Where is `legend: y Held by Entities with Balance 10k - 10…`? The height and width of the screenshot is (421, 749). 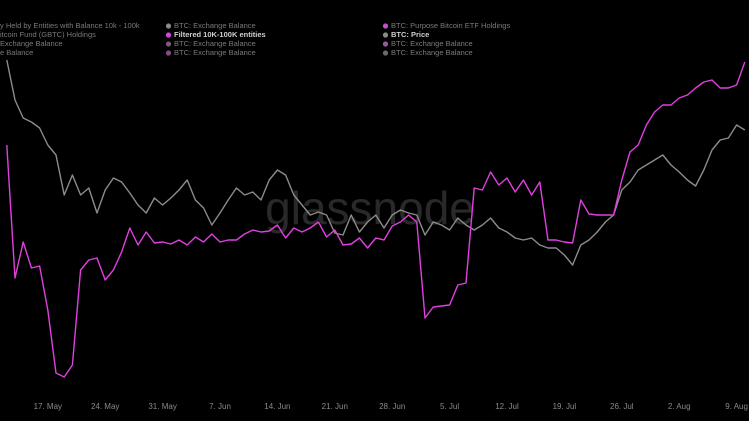 legend: y Held by Entities with Balance 10k - 10… is located at coordinates (255, 39).